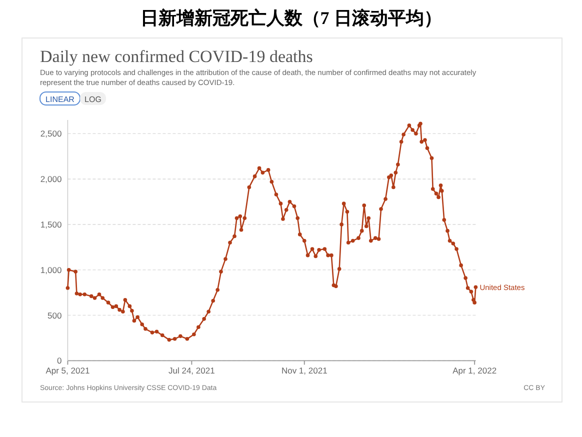  What do you see at coordinates (59, 361) in the screenshot?
I see `y-tick-label: 0` at bounding box center [59, 361].